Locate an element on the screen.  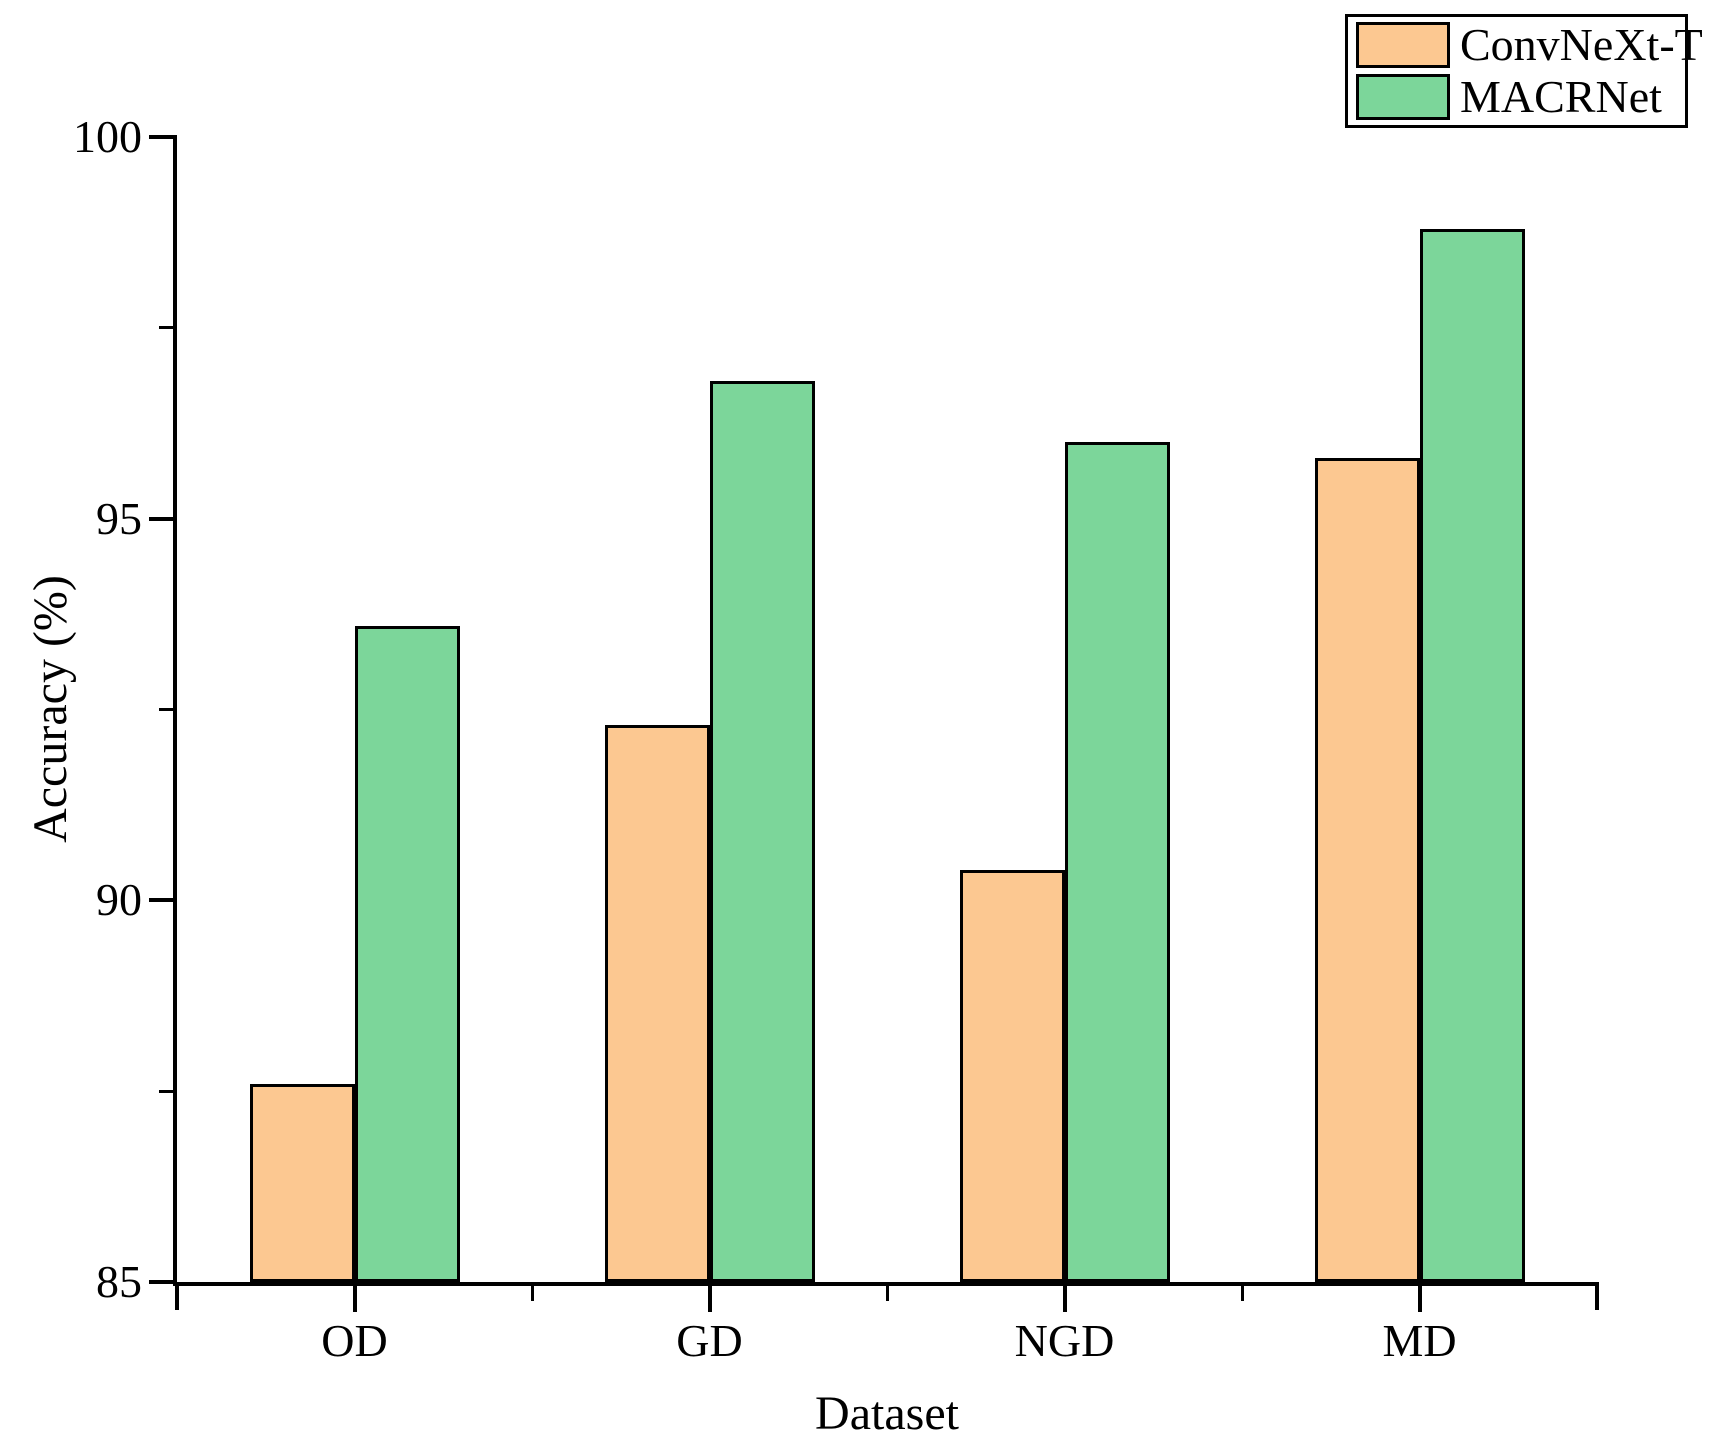
y-tick-label-95: 95 is located at coordinates (119, 518).